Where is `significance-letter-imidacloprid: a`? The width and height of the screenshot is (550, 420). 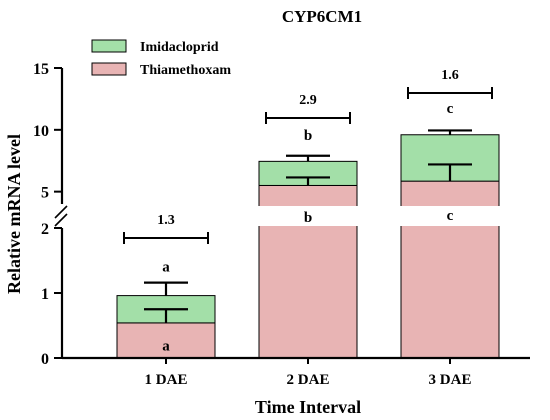 significance-letter-imidacloprid: a is located at coordinates (166, 268).